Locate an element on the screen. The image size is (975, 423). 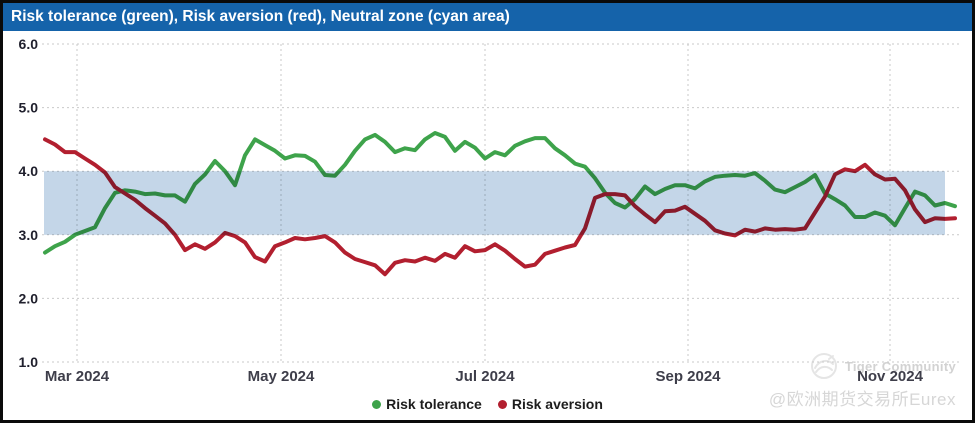
svg-text: 3.0 is located at coordinates (29, 235).